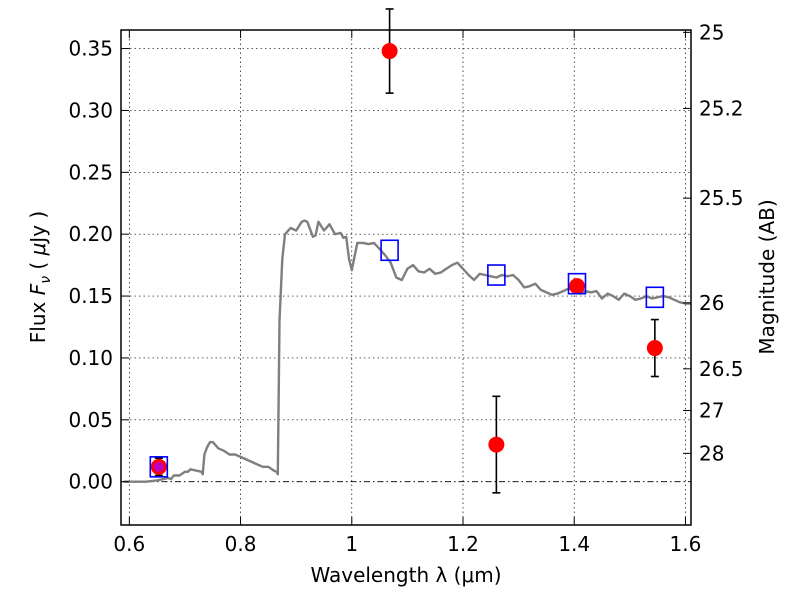  I want to click on y-tick-label: 0.05, so click(90, 420).